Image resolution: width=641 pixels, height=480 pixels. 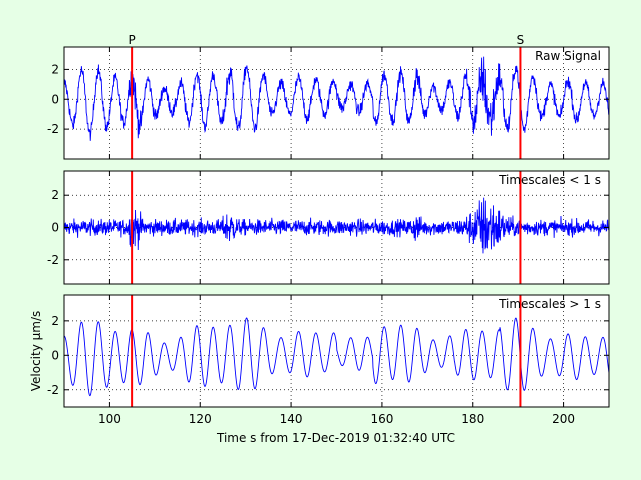 I want to click on x-tick-label: 180, so click(x=472, y=419).